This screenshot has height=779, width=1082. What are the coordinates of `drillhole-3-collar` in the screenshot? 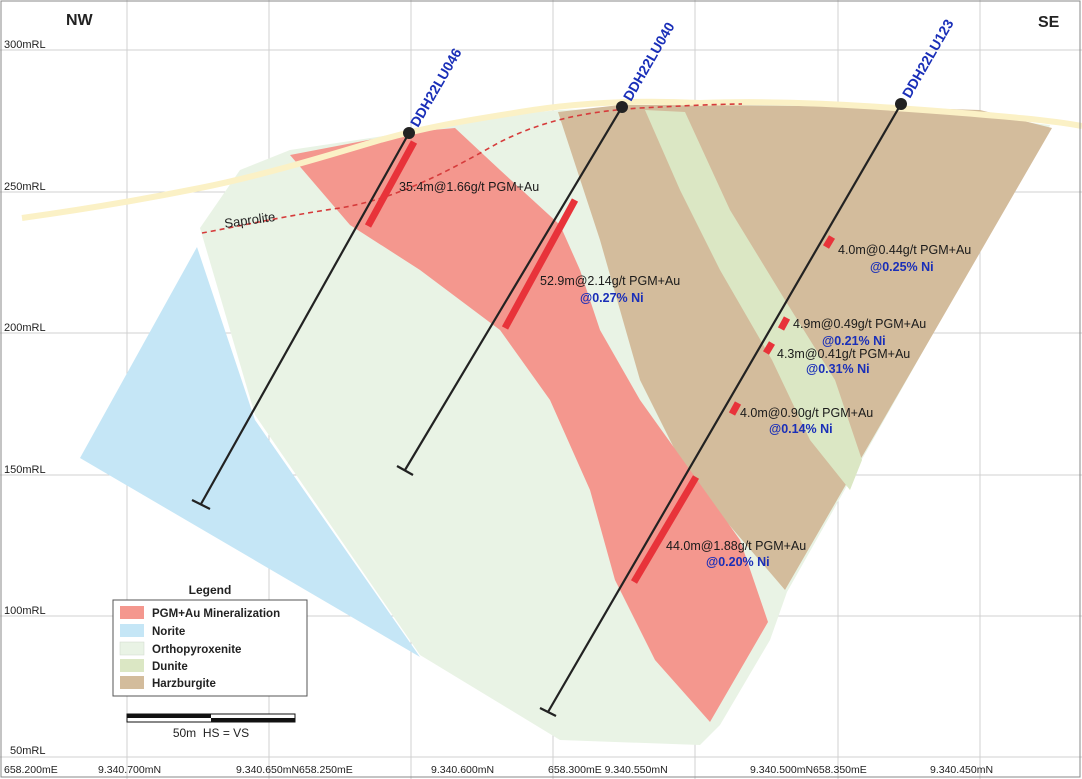 It's located at (901, 104).